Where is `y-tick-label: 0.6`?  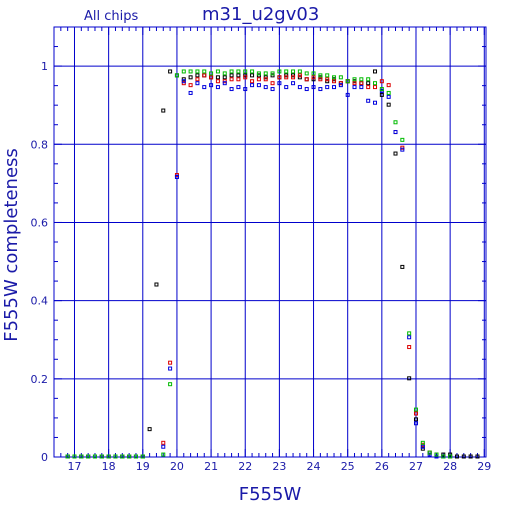
y-tick-label: 0.6 is located at coordinates (40, 222).